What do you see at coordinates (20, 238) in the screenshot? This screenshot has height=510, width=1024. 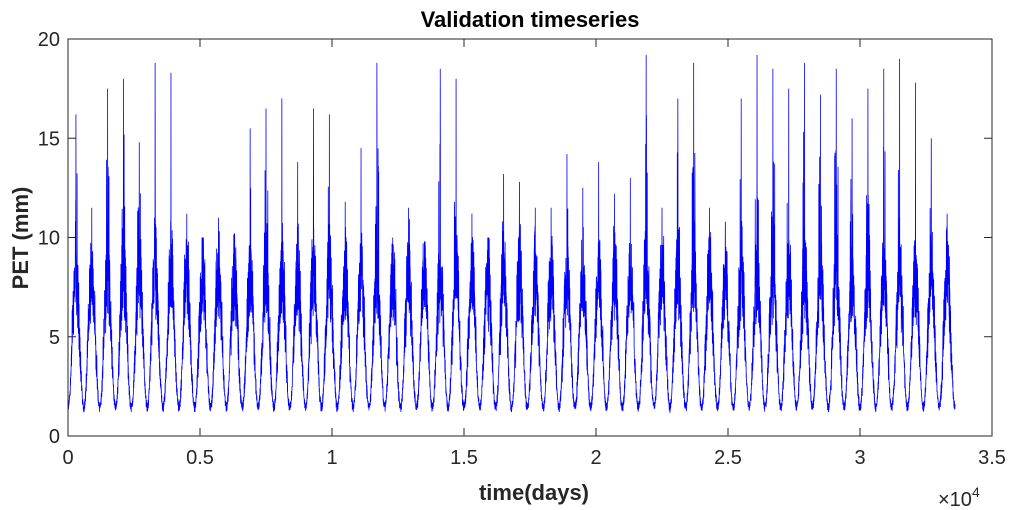 I see `y-axis-title: PET (mm)` at bounding box center [20, 238].